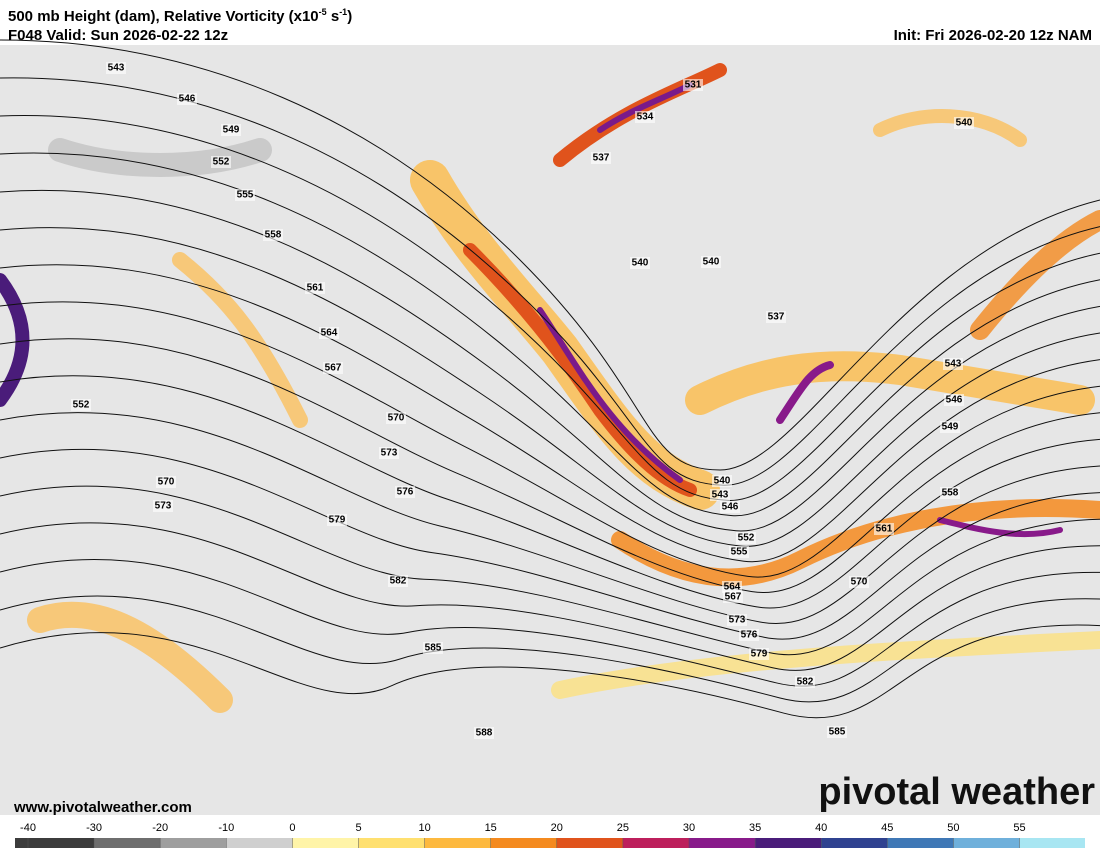 This screenshot has height=855, width=1100. Describe the element at coordinates (226, 828) in the screenshot. I see `colorbar-label: -10` at that location.